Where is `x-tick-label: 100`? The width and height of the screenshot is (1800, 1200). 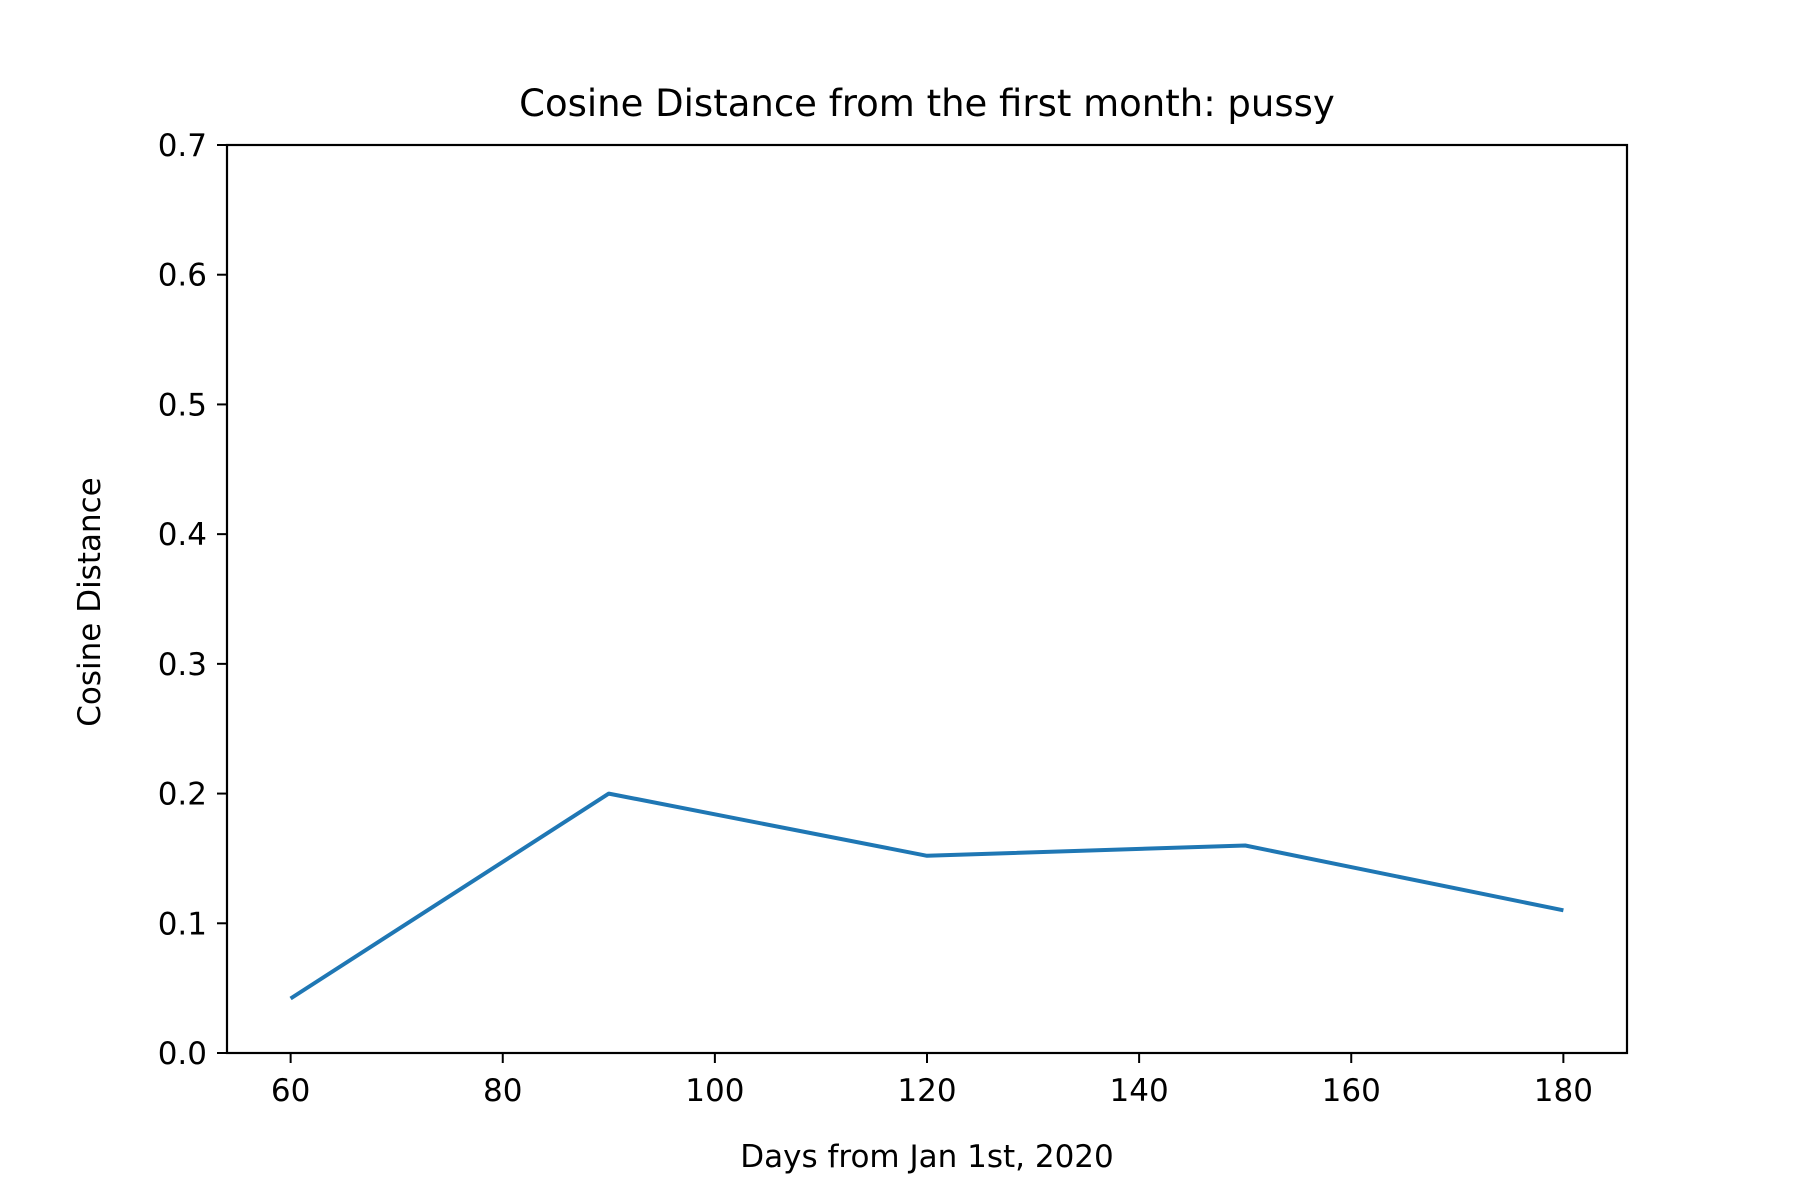 x-tick-label: 100 is located at coordinates (714, 1091).